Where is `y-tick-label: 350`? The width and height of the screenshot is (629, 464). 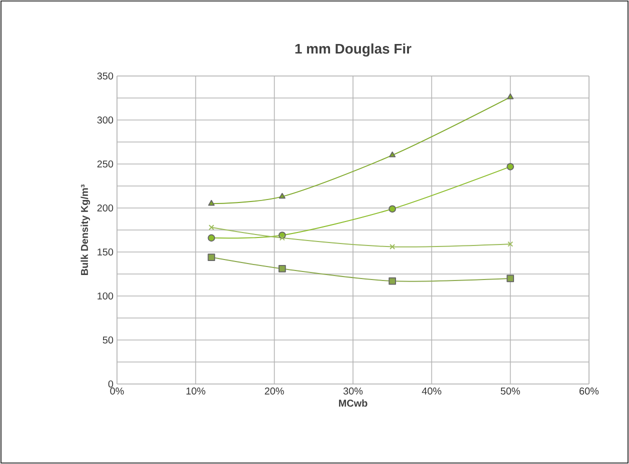 y-tick-label: 350 is located at coordinates (105, 76).